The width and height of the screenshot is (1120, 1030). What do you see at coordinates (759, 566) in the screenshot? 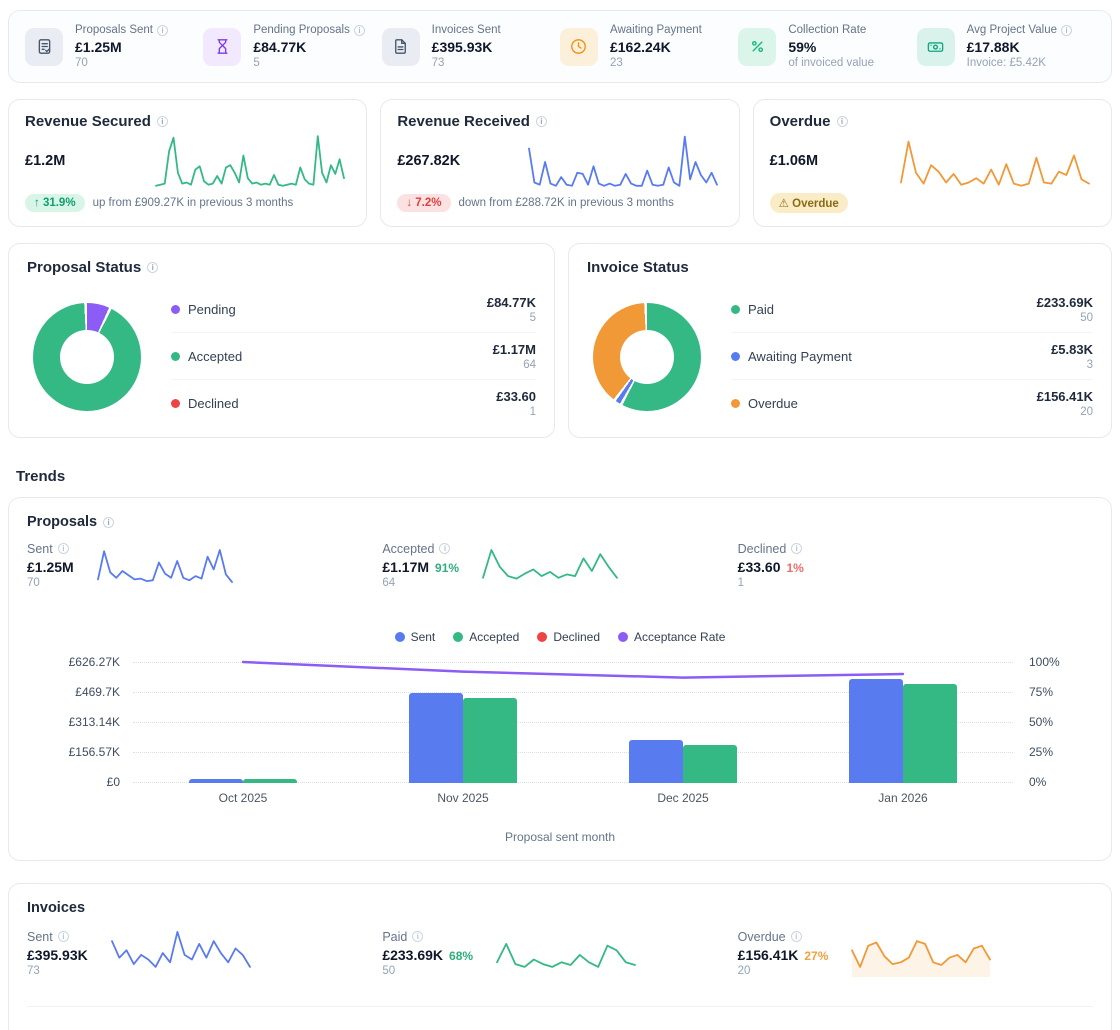
I see `stat-value: £33.60` at bounding box center [759, 566].